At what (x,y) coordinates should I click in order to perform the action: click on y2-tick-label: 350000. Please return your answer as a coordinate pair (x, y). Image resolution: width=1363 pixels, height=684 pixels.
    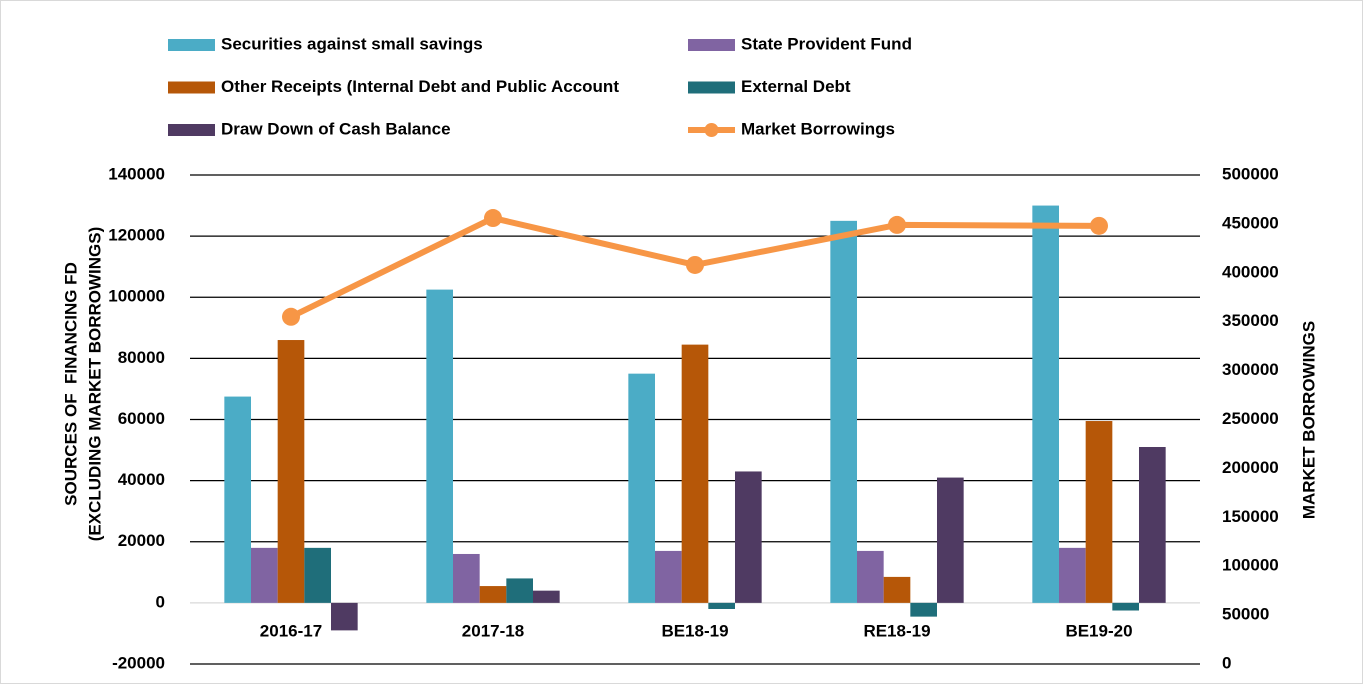
    Looking at the image, I should click on (1250, 320).